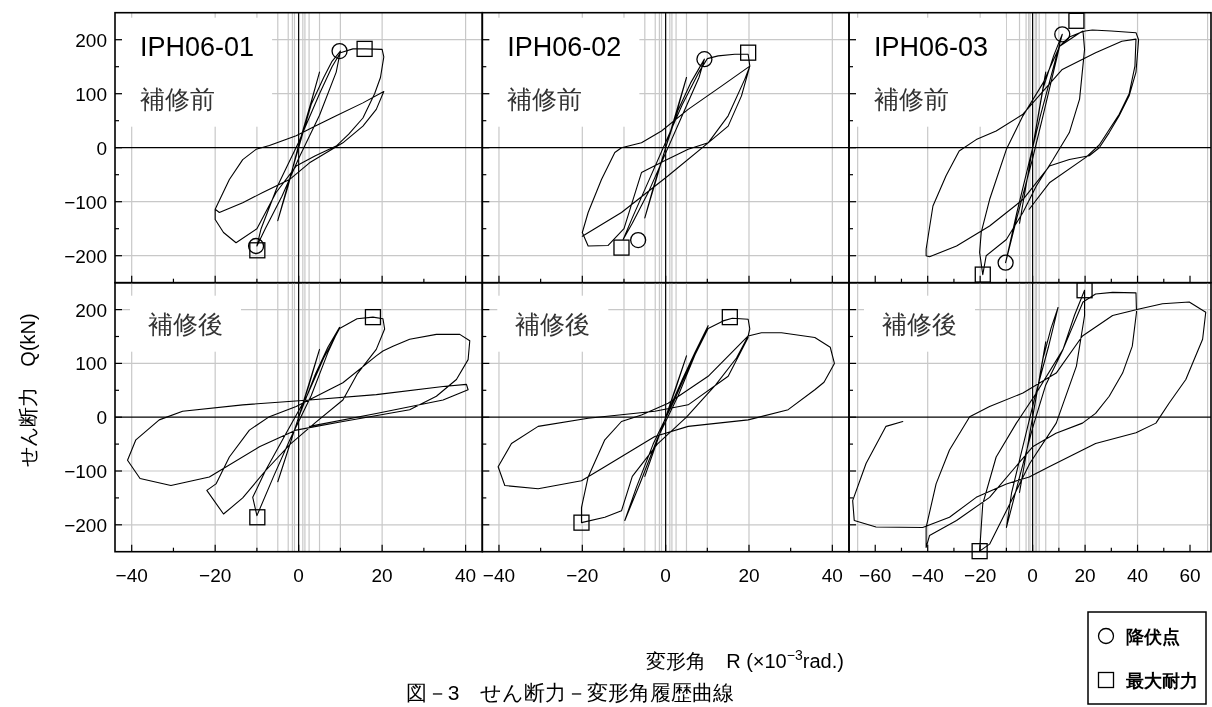  I want to click on x-axis-title: 変形角 R (×10$^{−3}$rad.), so click(745, 659).